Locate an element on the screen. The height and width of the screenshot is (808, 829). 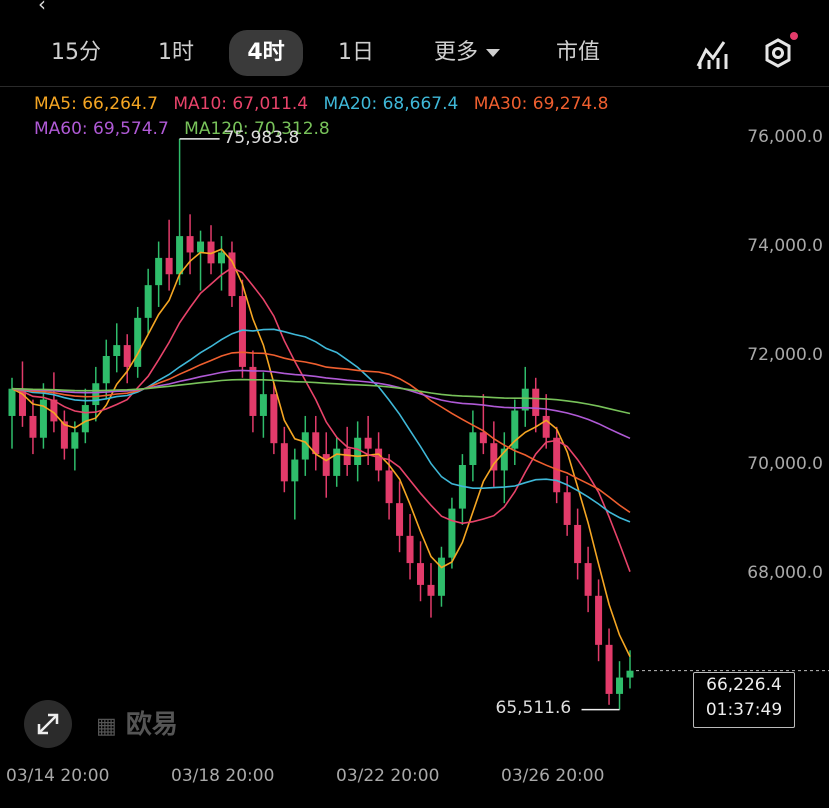
tab-more: 更多 is located at coordinates (467, 53).